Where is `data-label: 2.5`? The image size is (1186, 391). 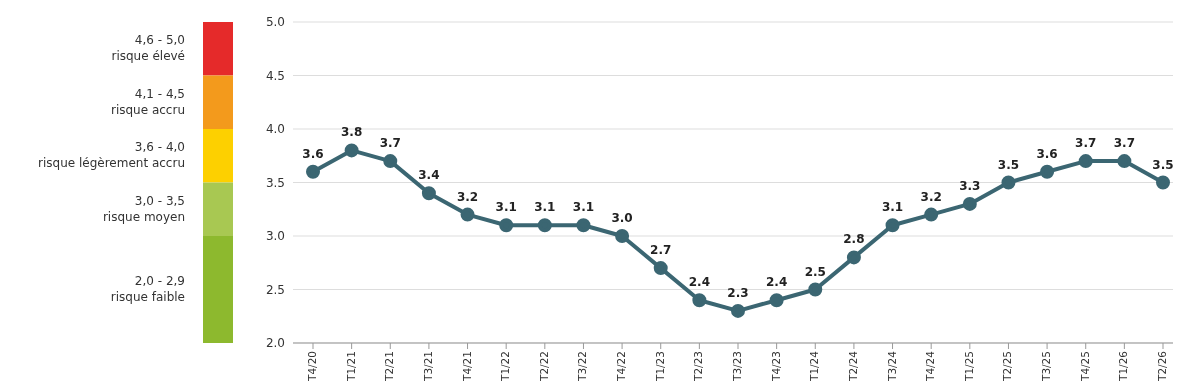
data-label: 2.5 is located at coordinates (815, 271).